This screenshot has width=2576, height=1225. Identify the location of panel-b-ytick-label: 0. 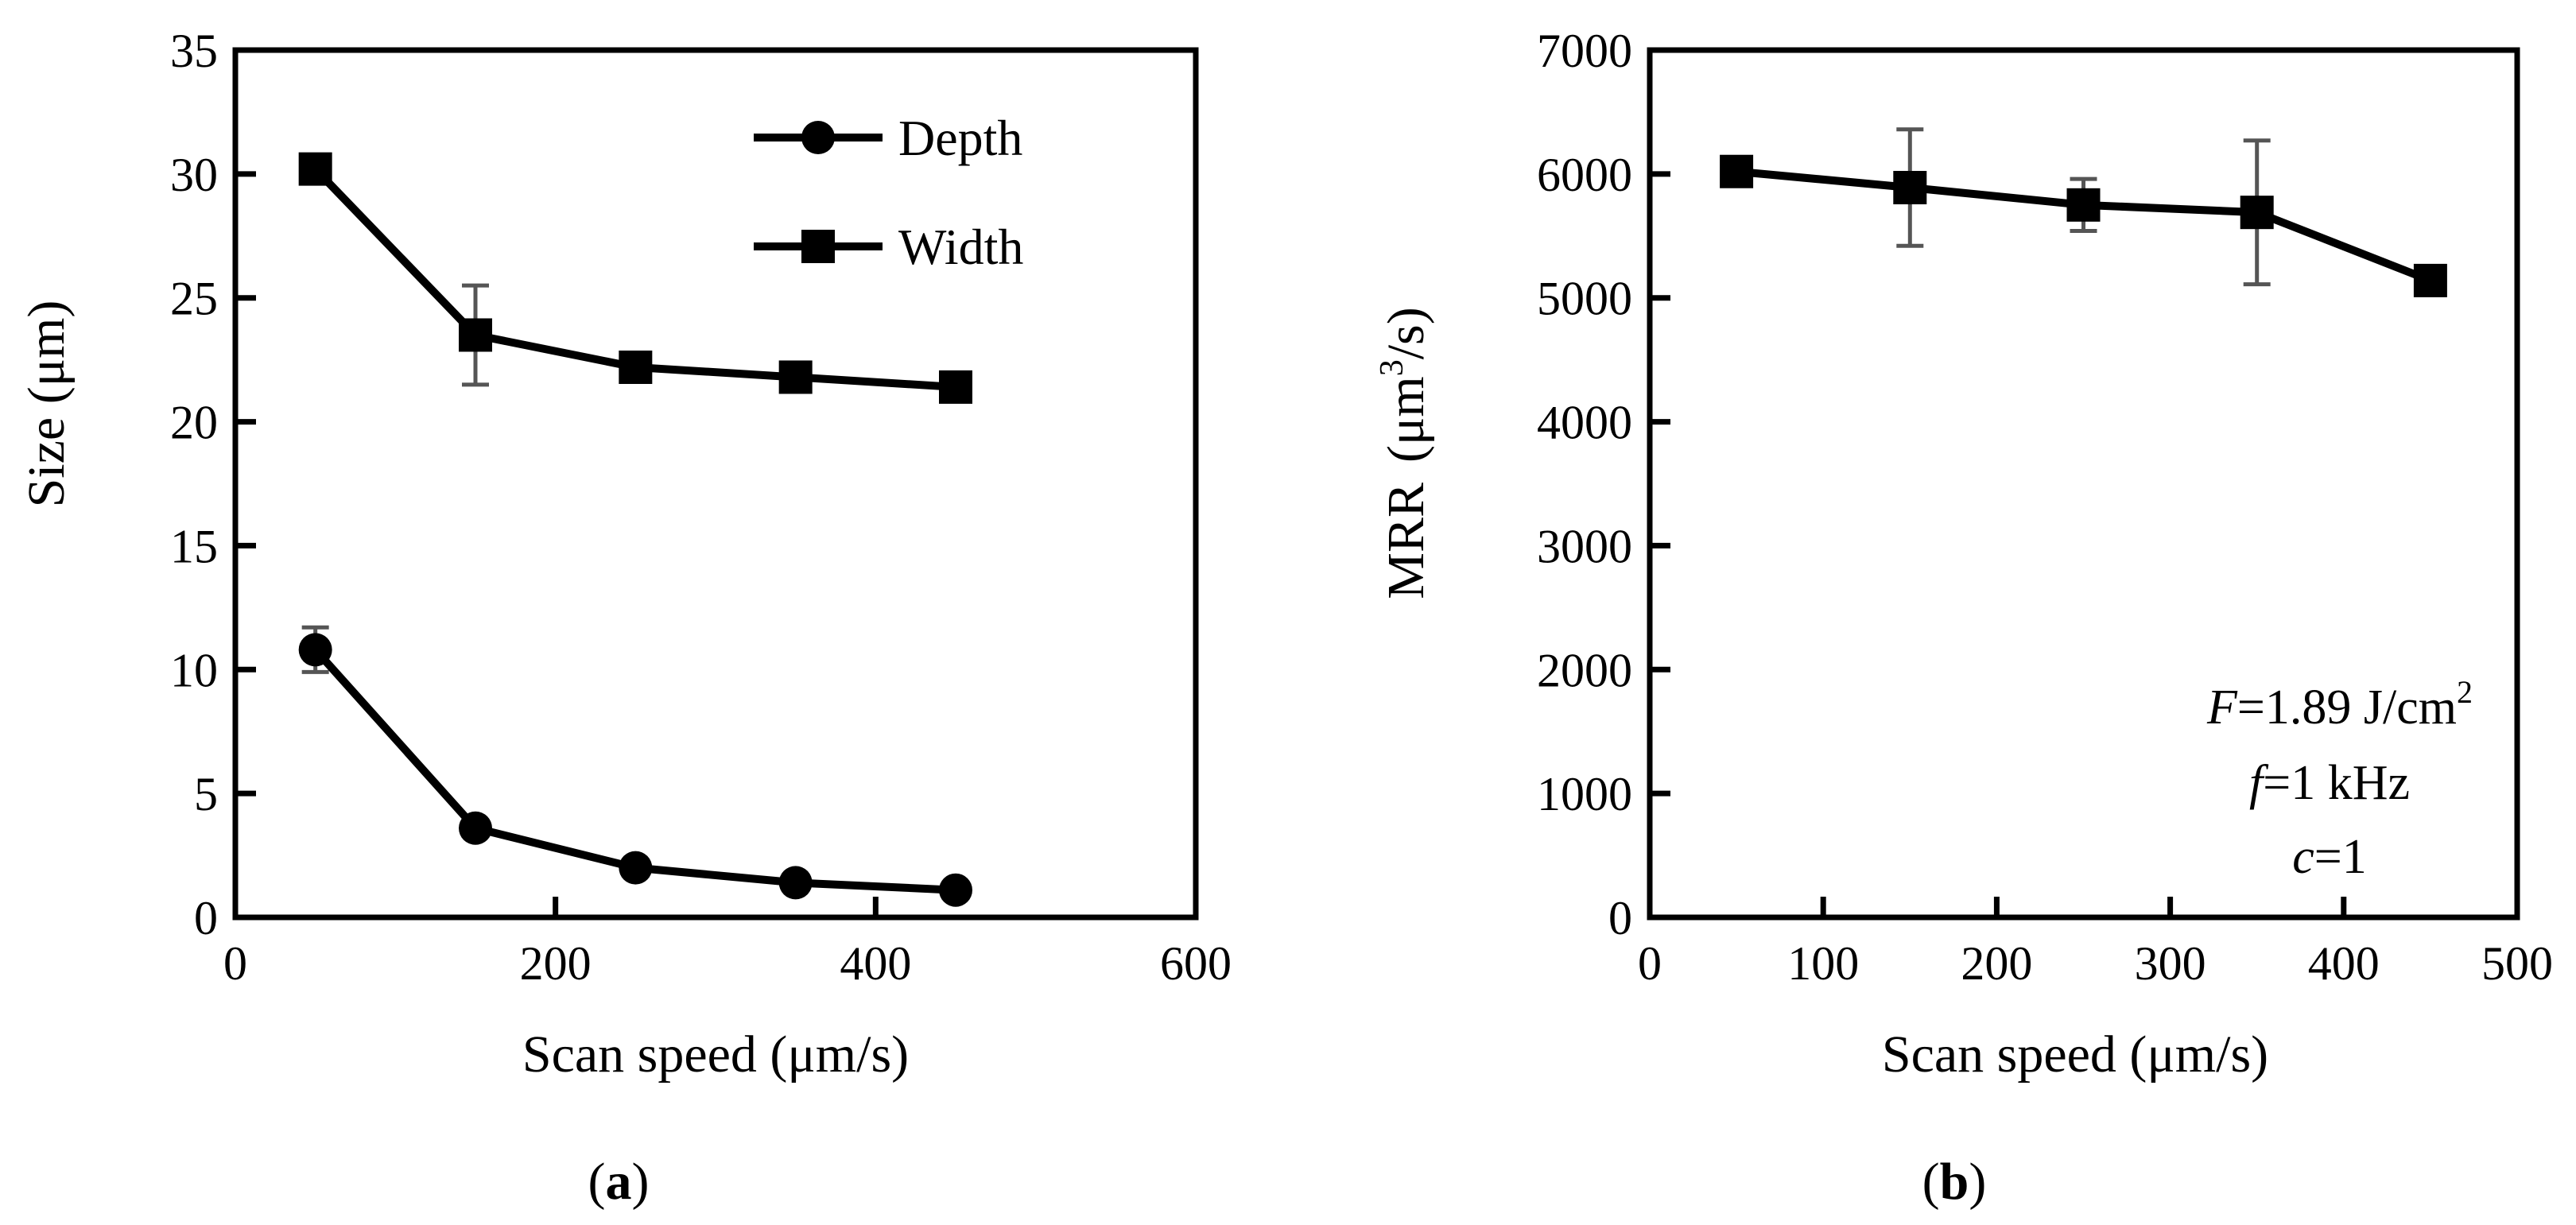
(1620, 918).